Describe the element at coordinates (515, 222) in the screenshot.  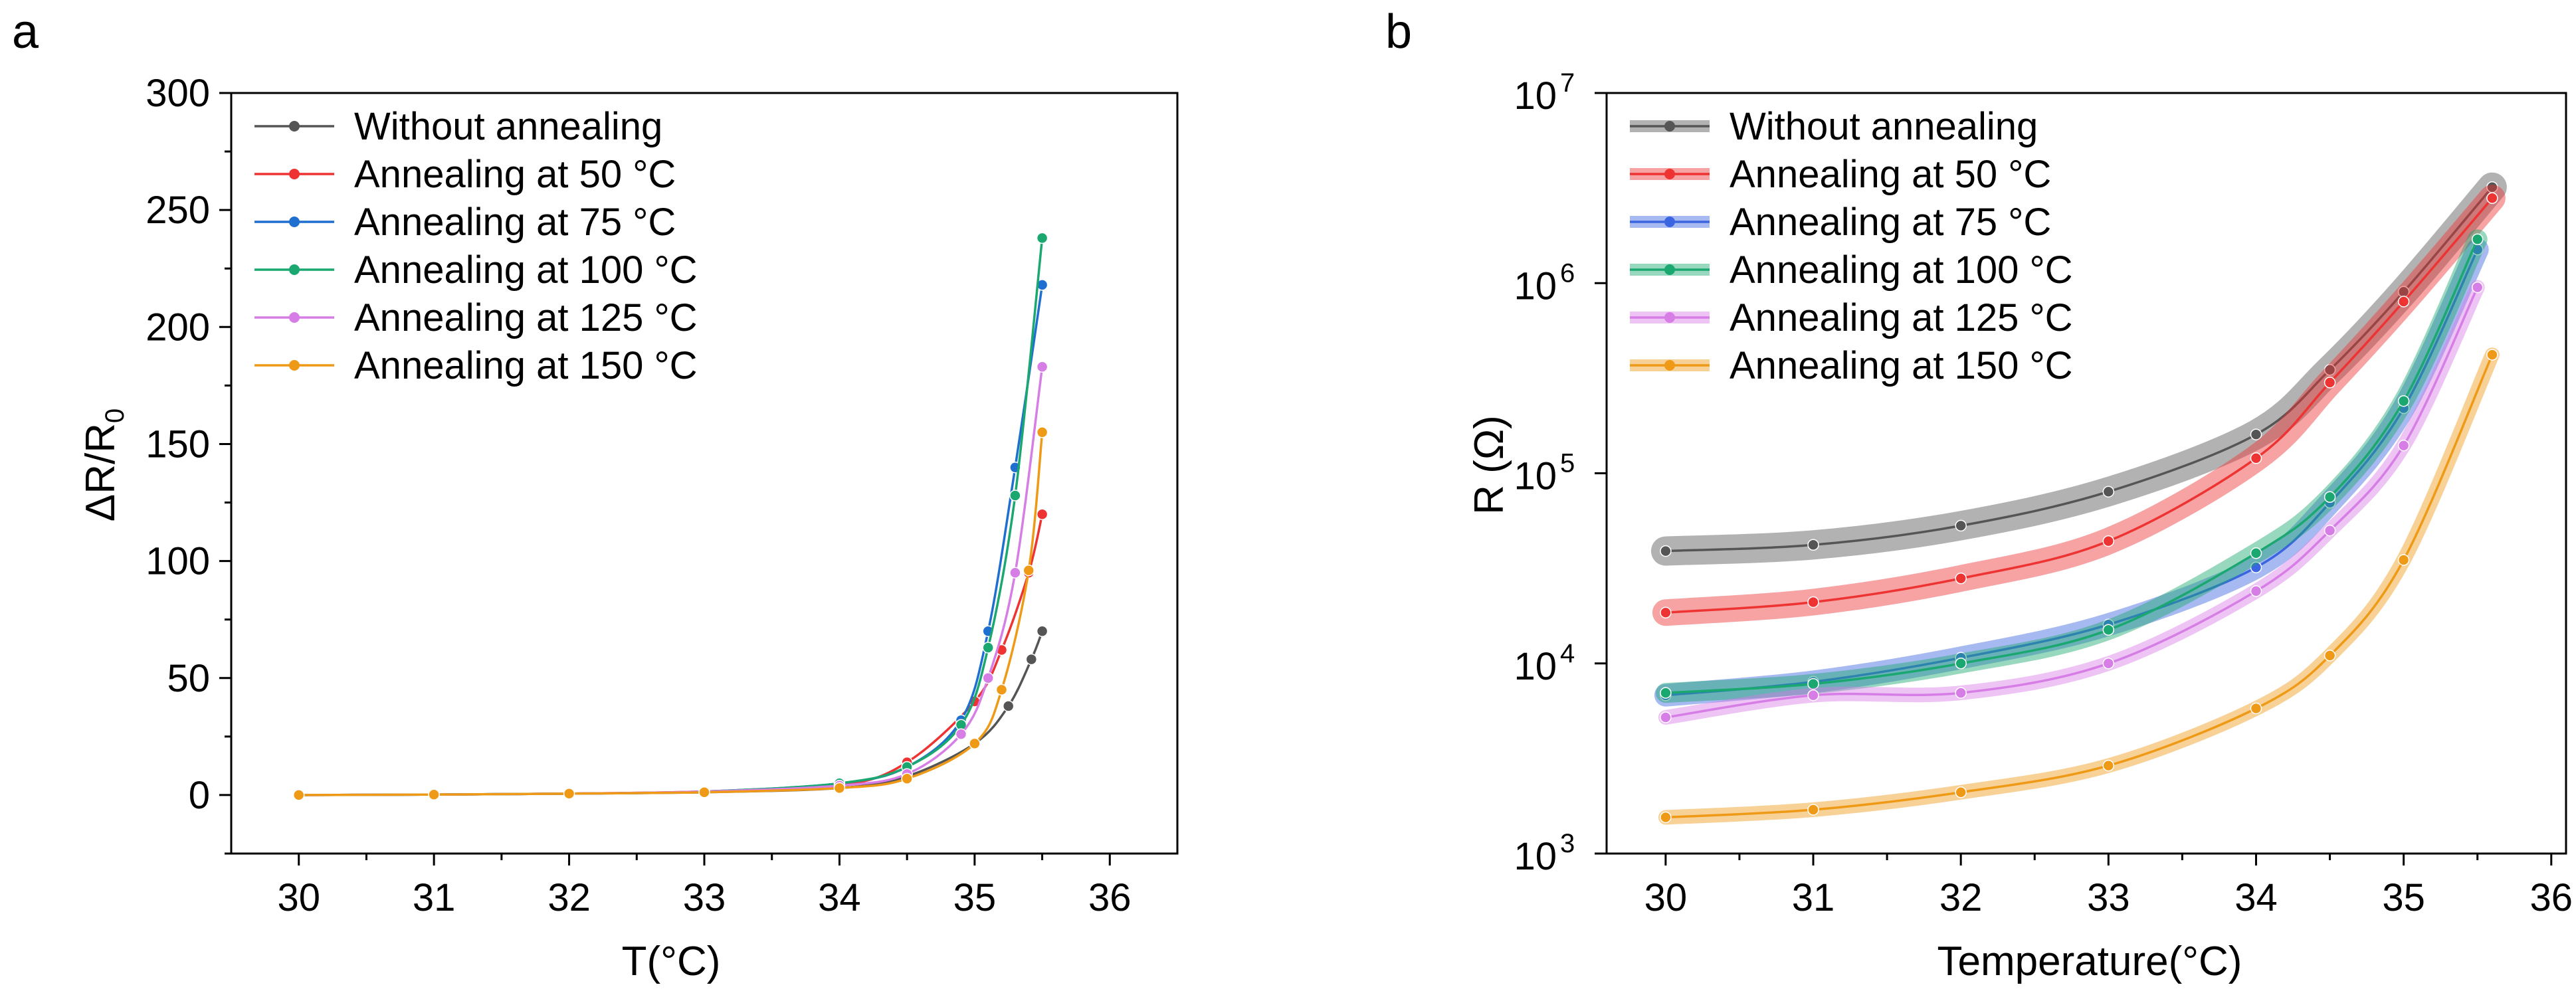
I see `panel-a-legend-label-3: Annealing at 75 °C` at that location.